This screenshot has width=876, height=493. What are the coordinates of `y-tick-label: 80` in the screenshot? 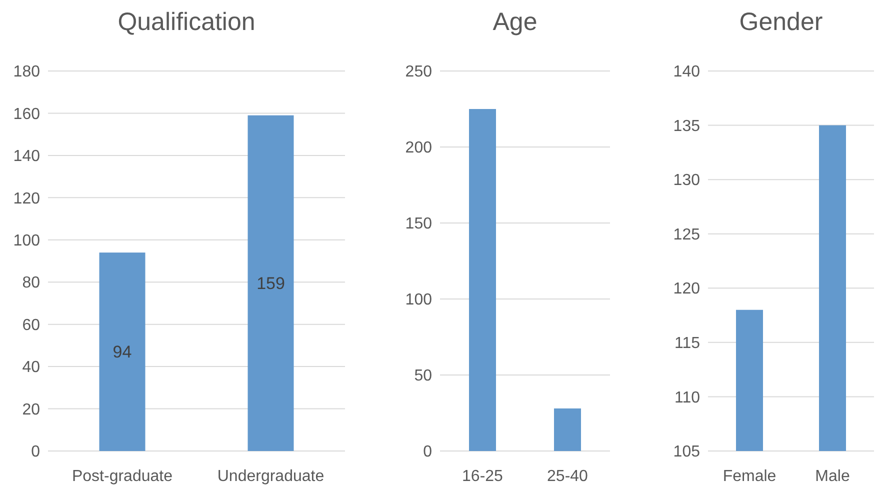 It's located at (31, 283).